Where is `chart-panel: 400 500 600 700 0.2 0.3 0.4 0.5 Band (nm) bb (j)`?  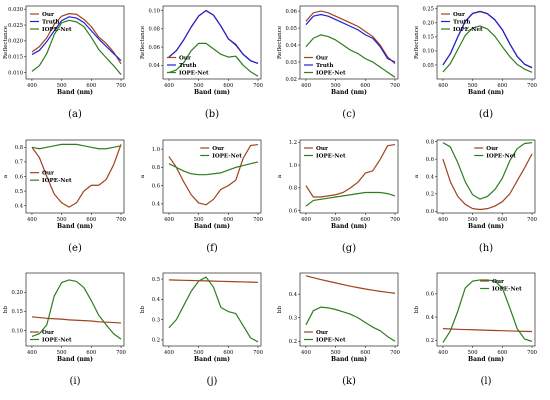
chart-panel: 400 500 600 700 0.2 0.3 0.4 0.5 Band (nm) bb (j) is located at coordinates (201, 329).